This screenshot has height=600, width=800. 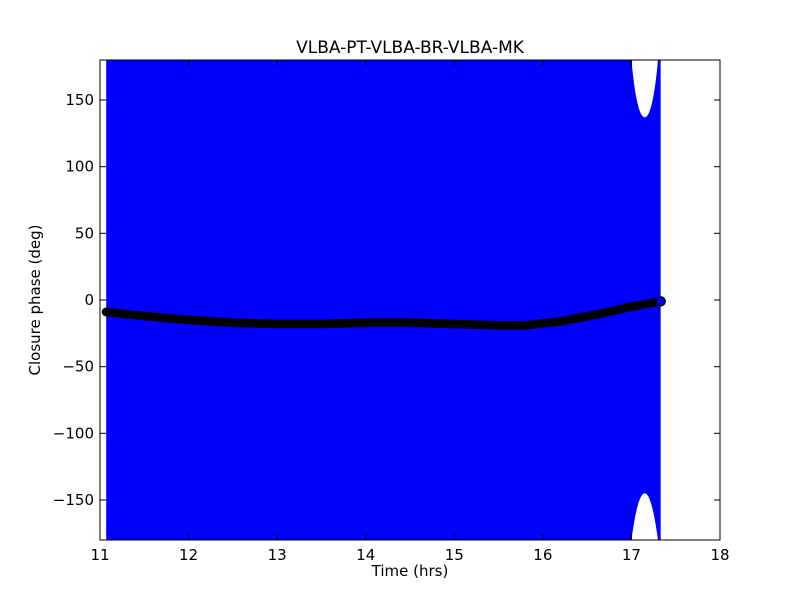 What do you see at coordinates (35, 300) in the screenshot?
I see `y-axis-label: Closure phase (deg)` at bounding box center [35, 300].